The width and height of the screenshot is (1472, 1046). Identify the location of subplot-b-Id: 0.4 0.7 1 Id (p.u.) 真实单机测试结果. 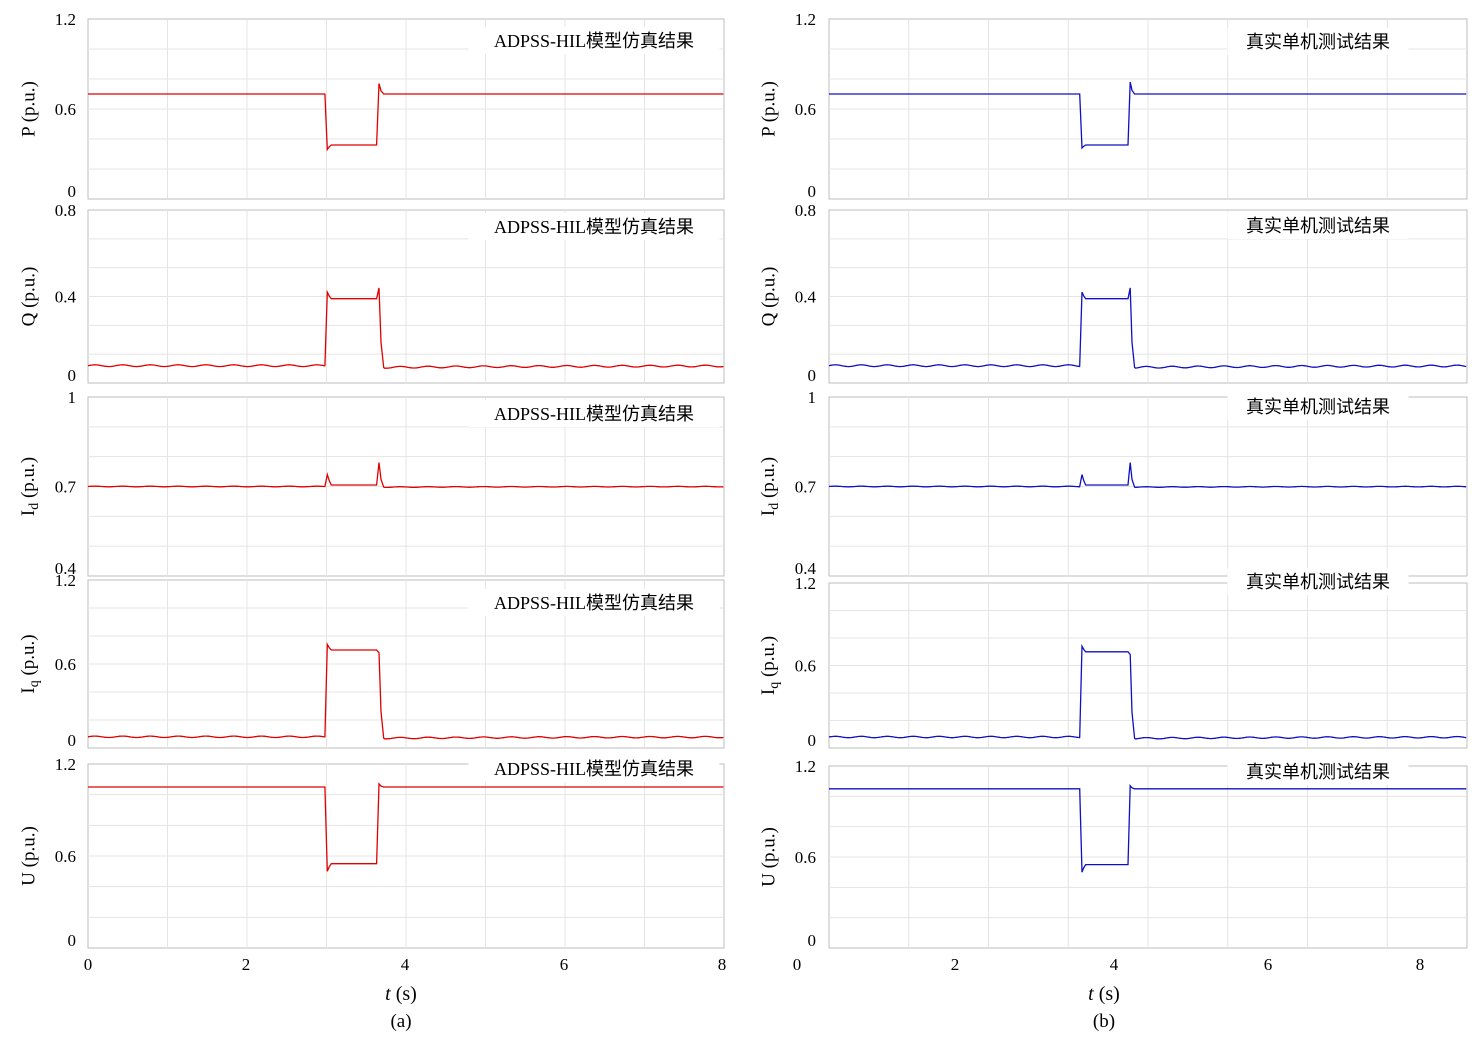
(1113, 483).